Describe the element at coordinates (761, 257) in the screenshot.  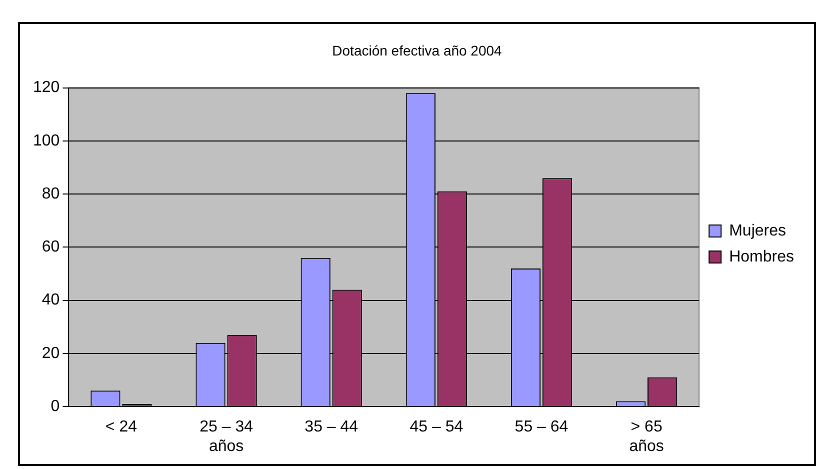
I see `legend-label: Hombres` at that location.